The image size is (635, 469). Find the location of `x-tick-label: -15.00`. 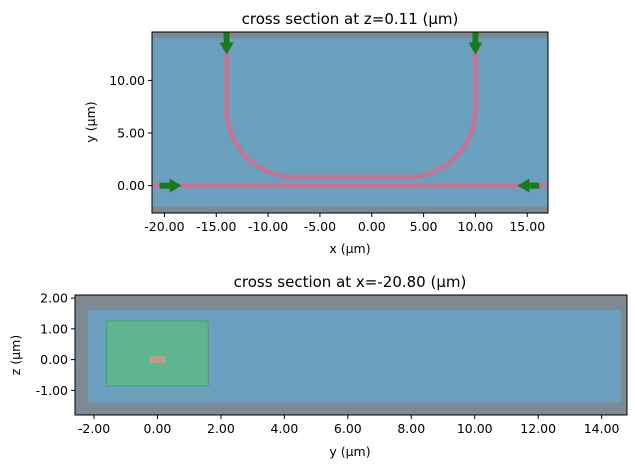

x-tick-label: -15.00 is located at coordinates (216, 226).